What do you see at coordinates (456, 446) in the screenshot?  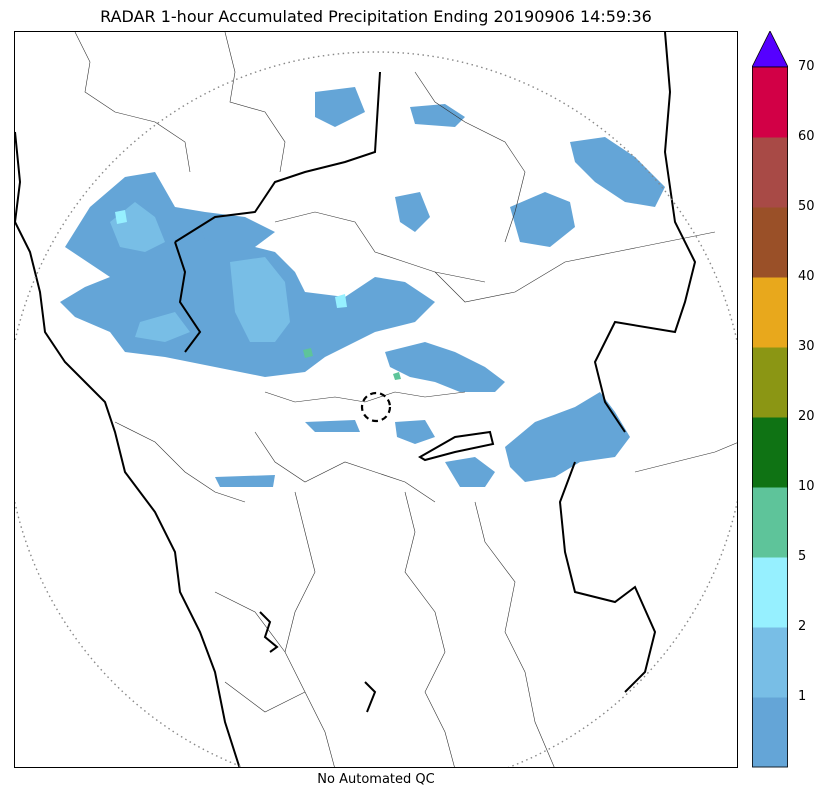 I see `state-border-lake` at bounding box center [456, 446].